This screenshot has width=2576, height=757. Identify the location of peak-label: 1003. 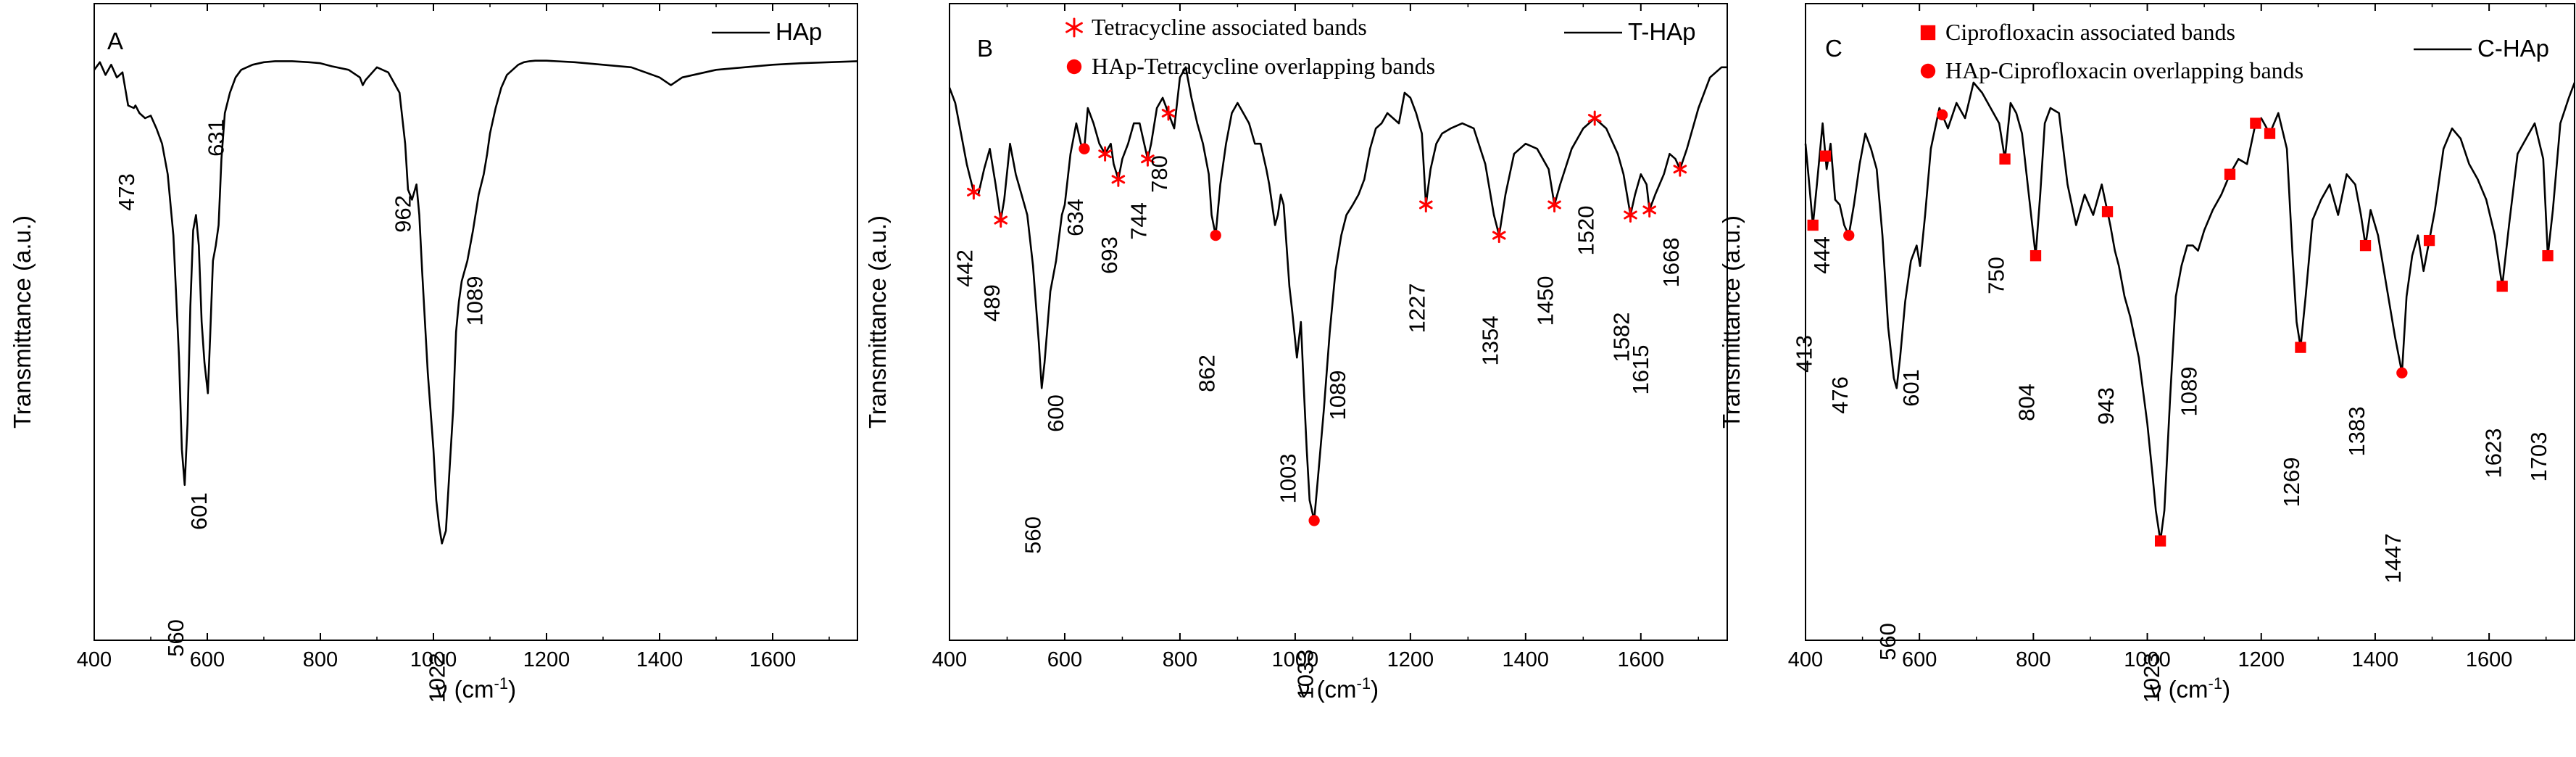
(1287, 479).